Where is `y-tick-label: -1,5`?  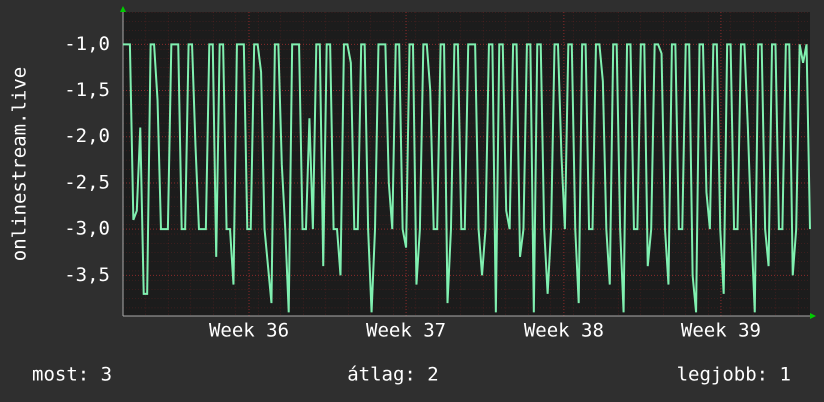 y-tick-label: -1,5 is located at coordinates (87, 90).